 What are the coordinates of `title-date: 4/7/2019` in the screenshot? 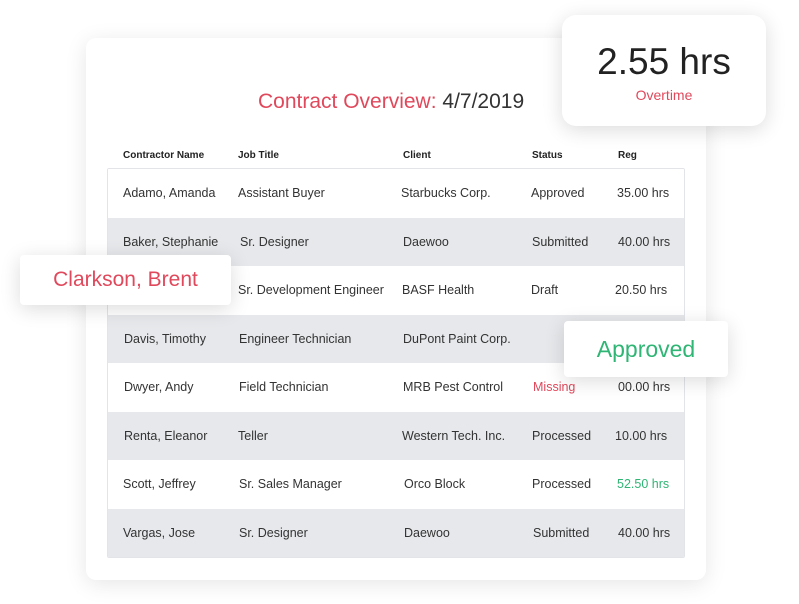 It's located at (483, 101).